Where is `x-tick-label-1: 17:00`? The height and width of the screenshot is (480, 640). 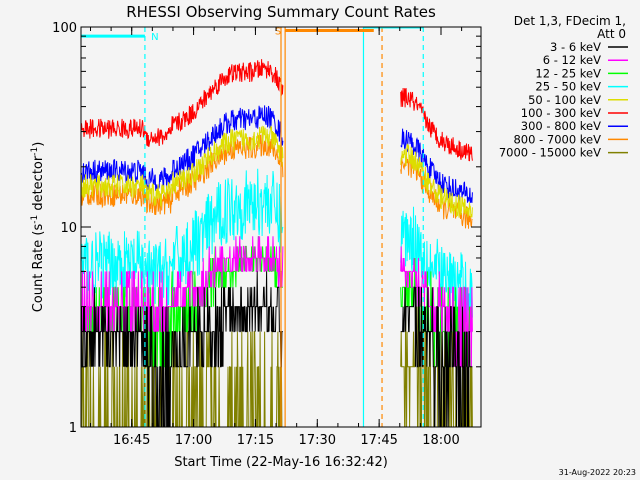
x-tick-label-1: 17:00 is located at coordinates (193, 440).